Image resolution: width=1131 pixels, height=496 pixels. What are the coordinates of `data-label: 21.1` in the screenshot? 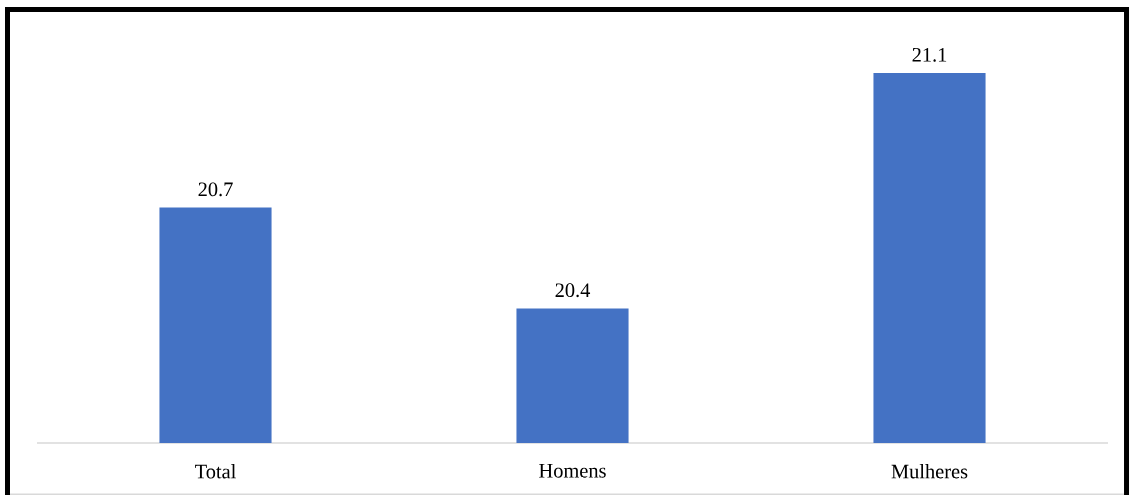 It's located at (929, 54).